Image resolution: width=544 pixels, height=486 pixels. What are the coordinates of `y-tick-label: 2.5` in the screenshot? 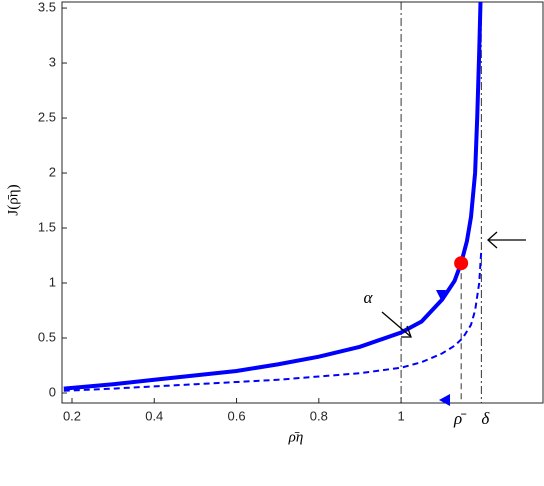 It's located at (47, 116).